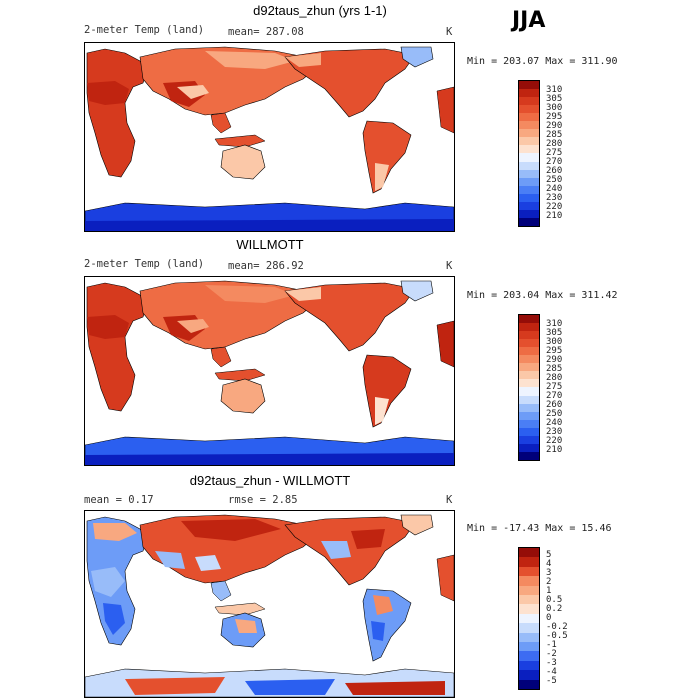  I want to click on panel2-land-australia, so click(243, 396).